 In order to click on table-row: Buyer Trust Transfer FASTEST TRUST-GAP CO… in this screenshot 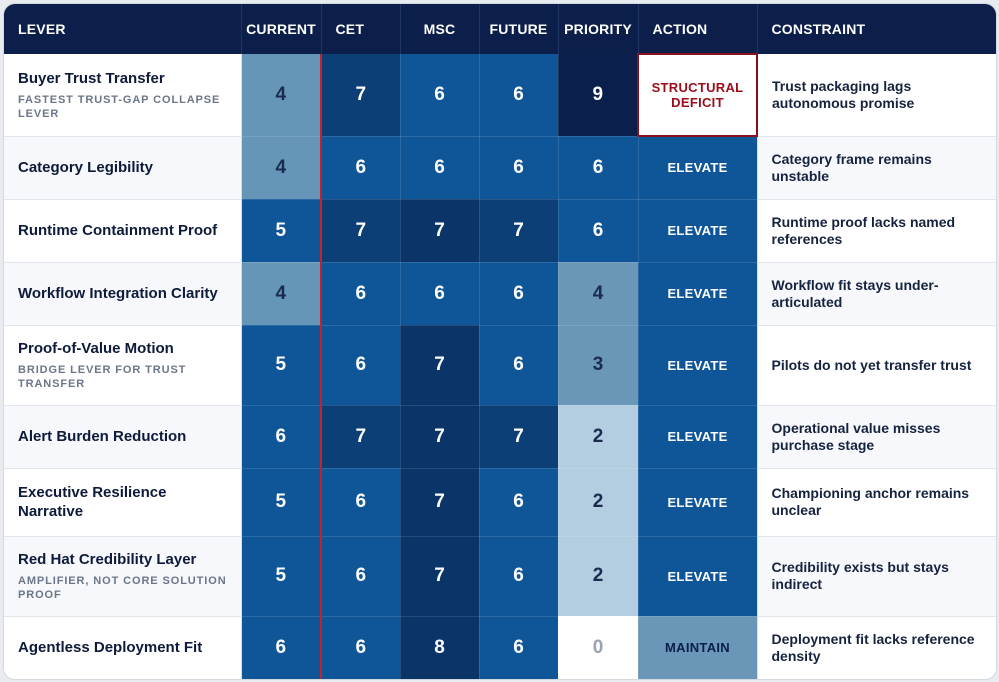, I will do `click(500, 95)`.